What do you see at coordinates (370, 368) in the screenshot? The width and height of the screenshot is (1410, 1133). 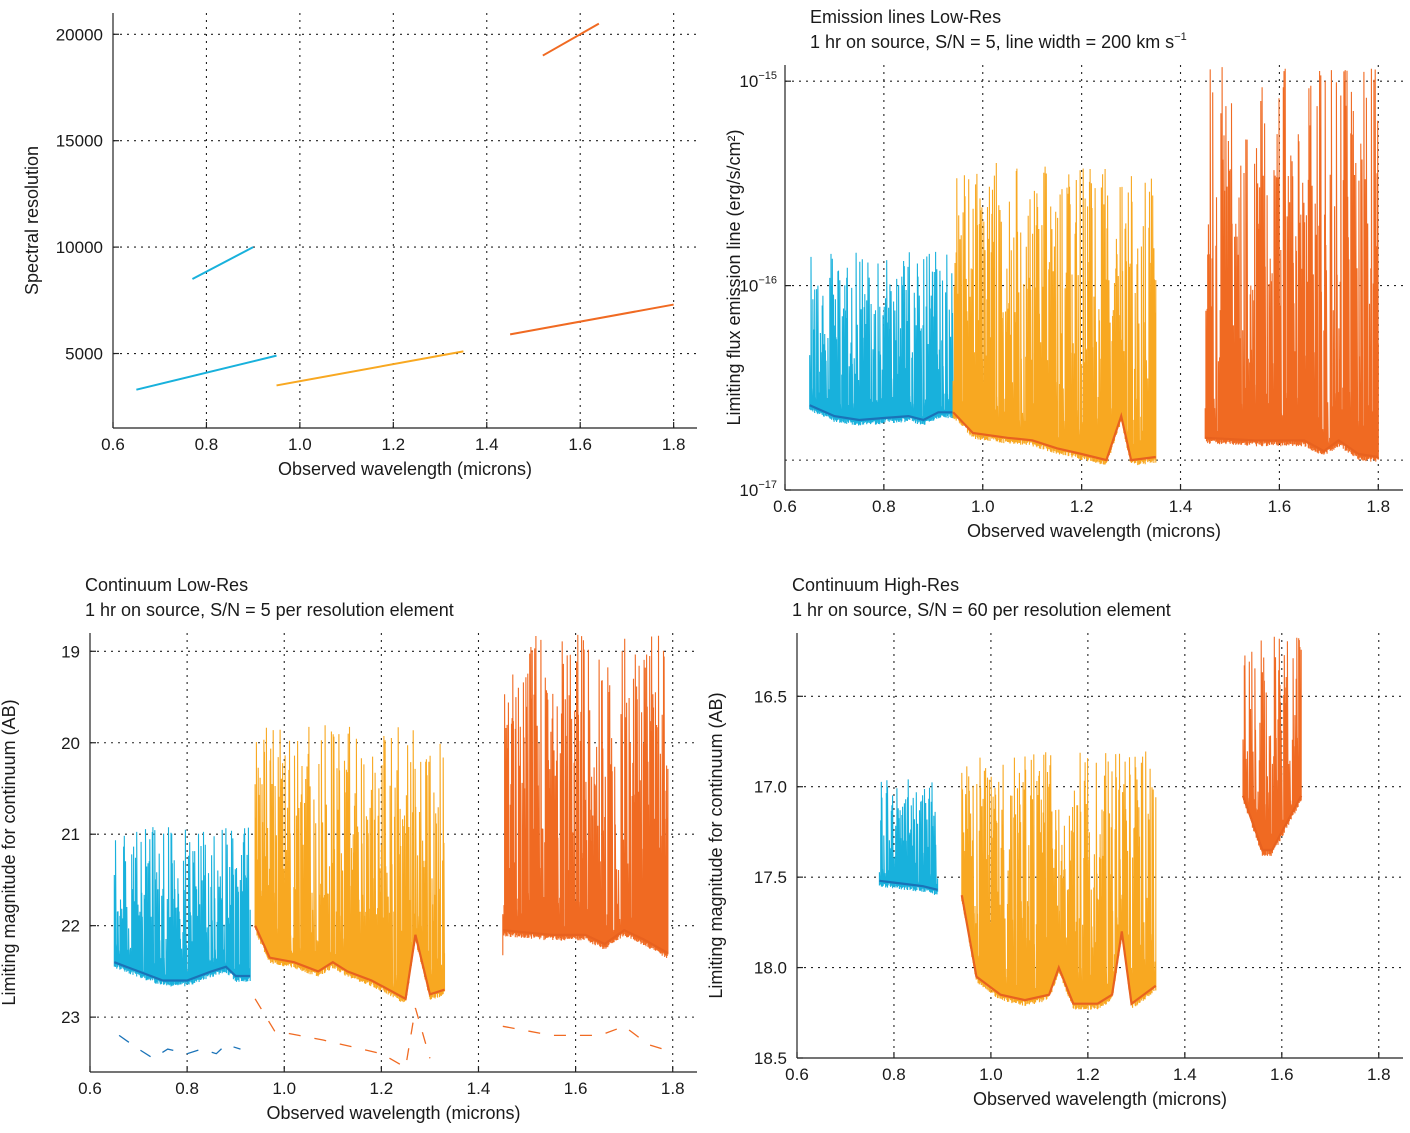 I see `series-line-yellow` at bounding box center [370, 368].